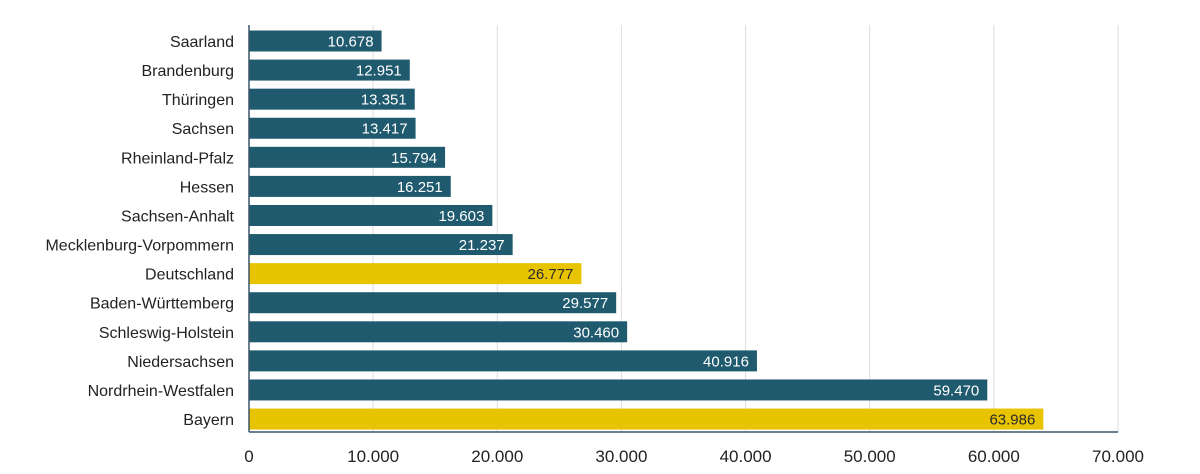 Image resolution: width=1200 pixels, height=474 pixels. I want to click on x-tick-label: 70.000, so click(1118, 456).